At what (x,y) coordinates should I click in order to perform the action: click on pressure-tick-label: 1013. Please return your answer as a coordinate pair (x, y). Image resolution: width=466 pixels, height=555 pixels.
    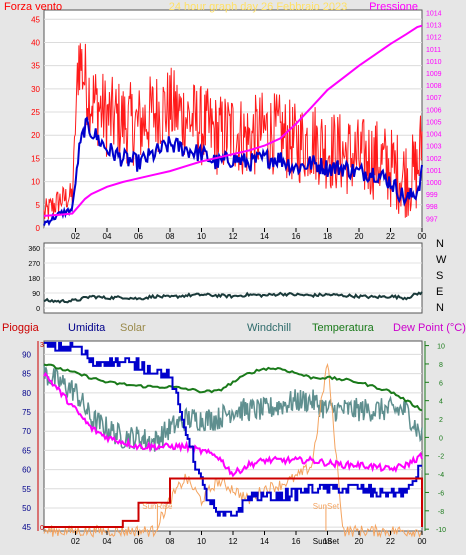
    Looking at the image, I should click on (434, 26).